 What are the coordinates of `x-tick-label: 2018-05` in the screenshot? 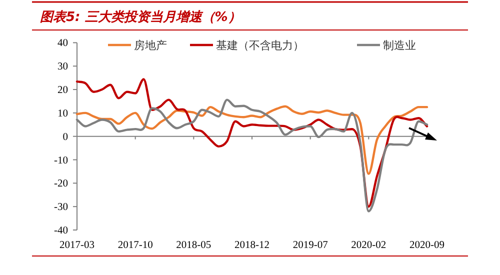 It's located at (194, 245).